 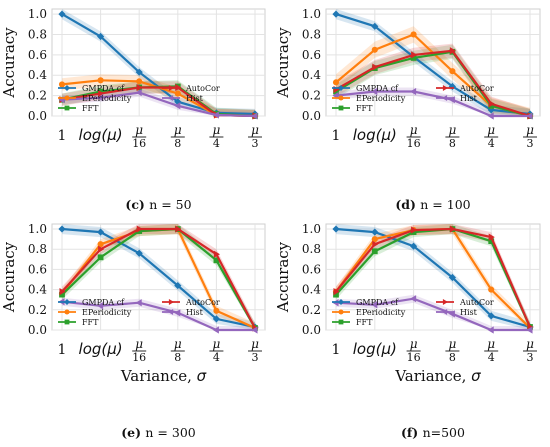 I want to click on legend-entry: Hist, so click(x=457, y=312).